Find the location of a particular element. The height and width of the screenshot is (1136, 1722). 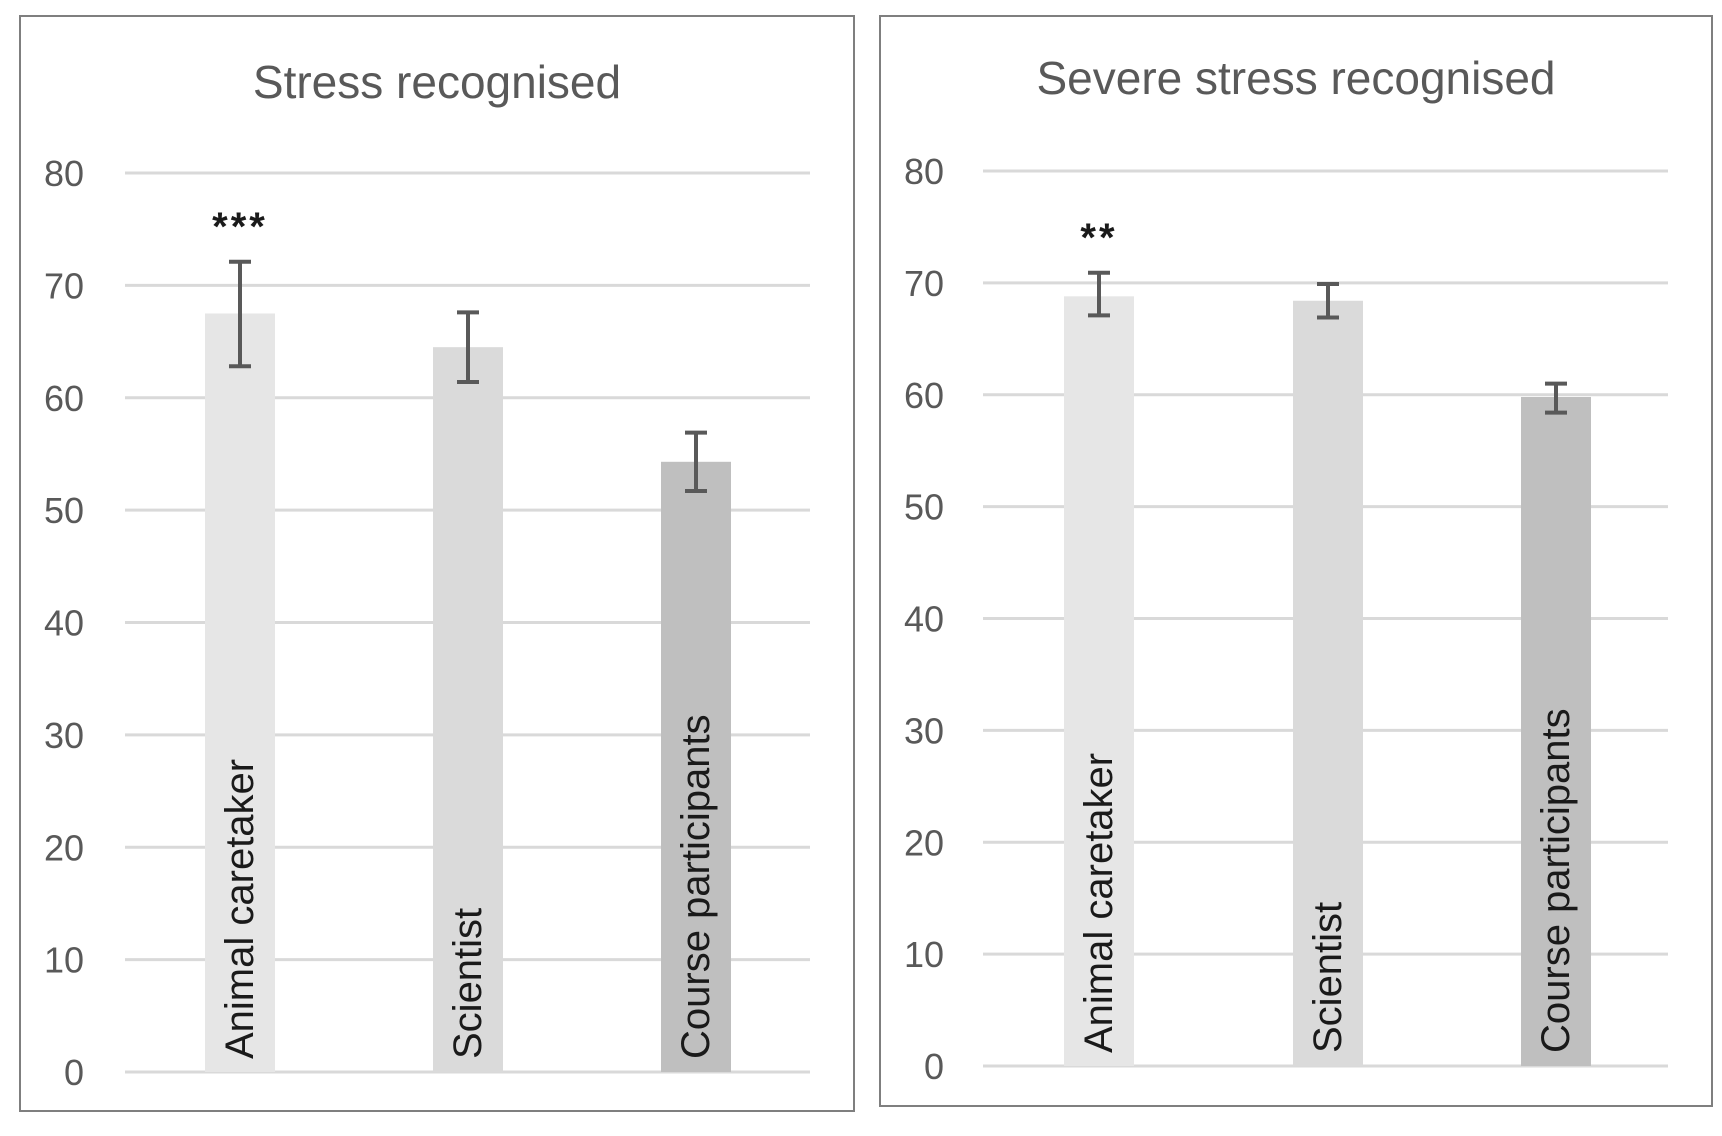

chart-title: Stress recognised is located at coordinates (437, 82).